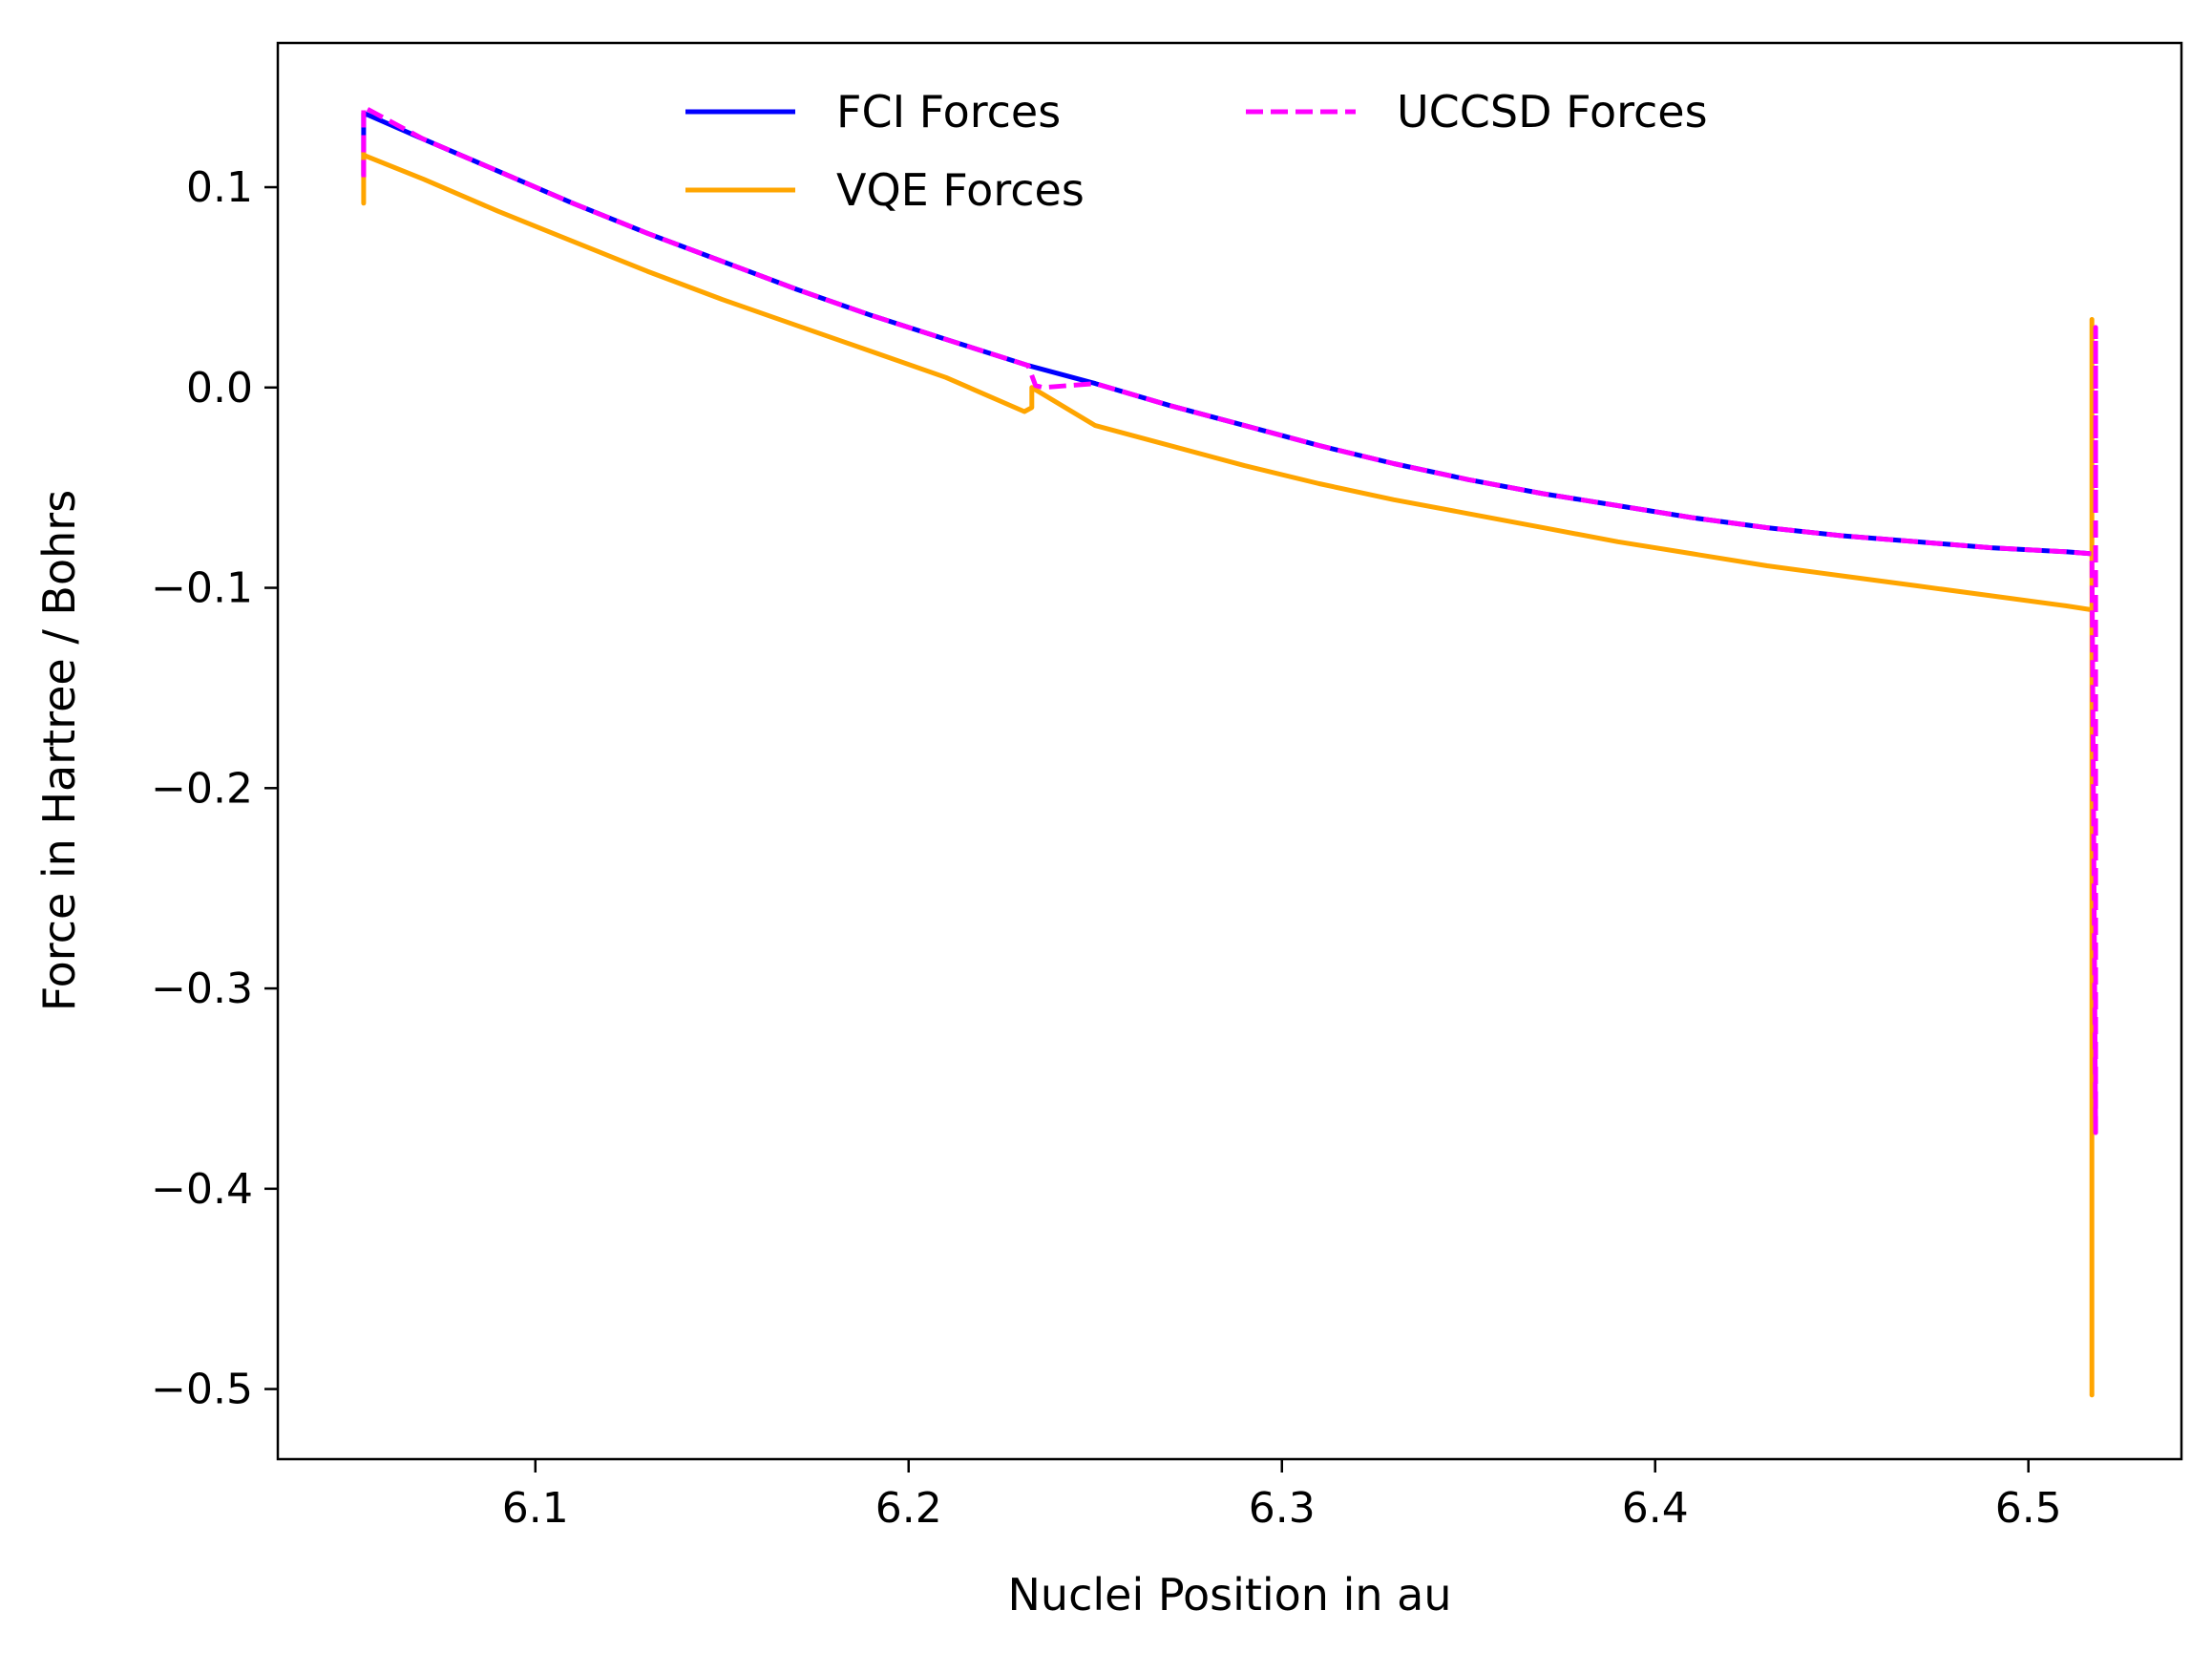 This screenshot has height=1653, width=2212. I want to click on x-tick-label: 6.5, so click(2029, 1508).